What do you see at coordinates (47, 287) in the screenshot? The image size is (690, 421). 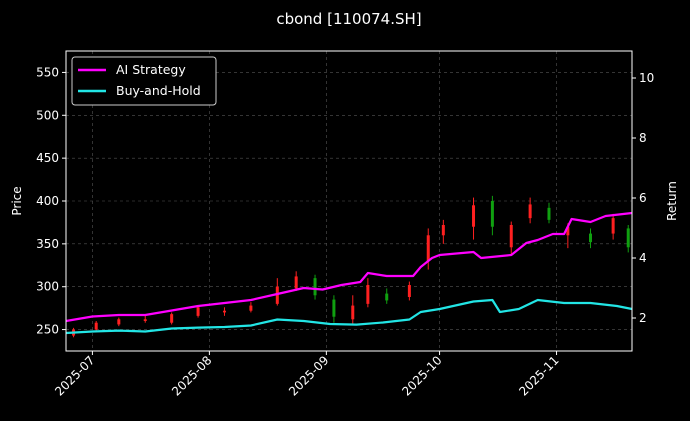 I see `y-tick-label-300: 300` at bounding box center [47, 287].